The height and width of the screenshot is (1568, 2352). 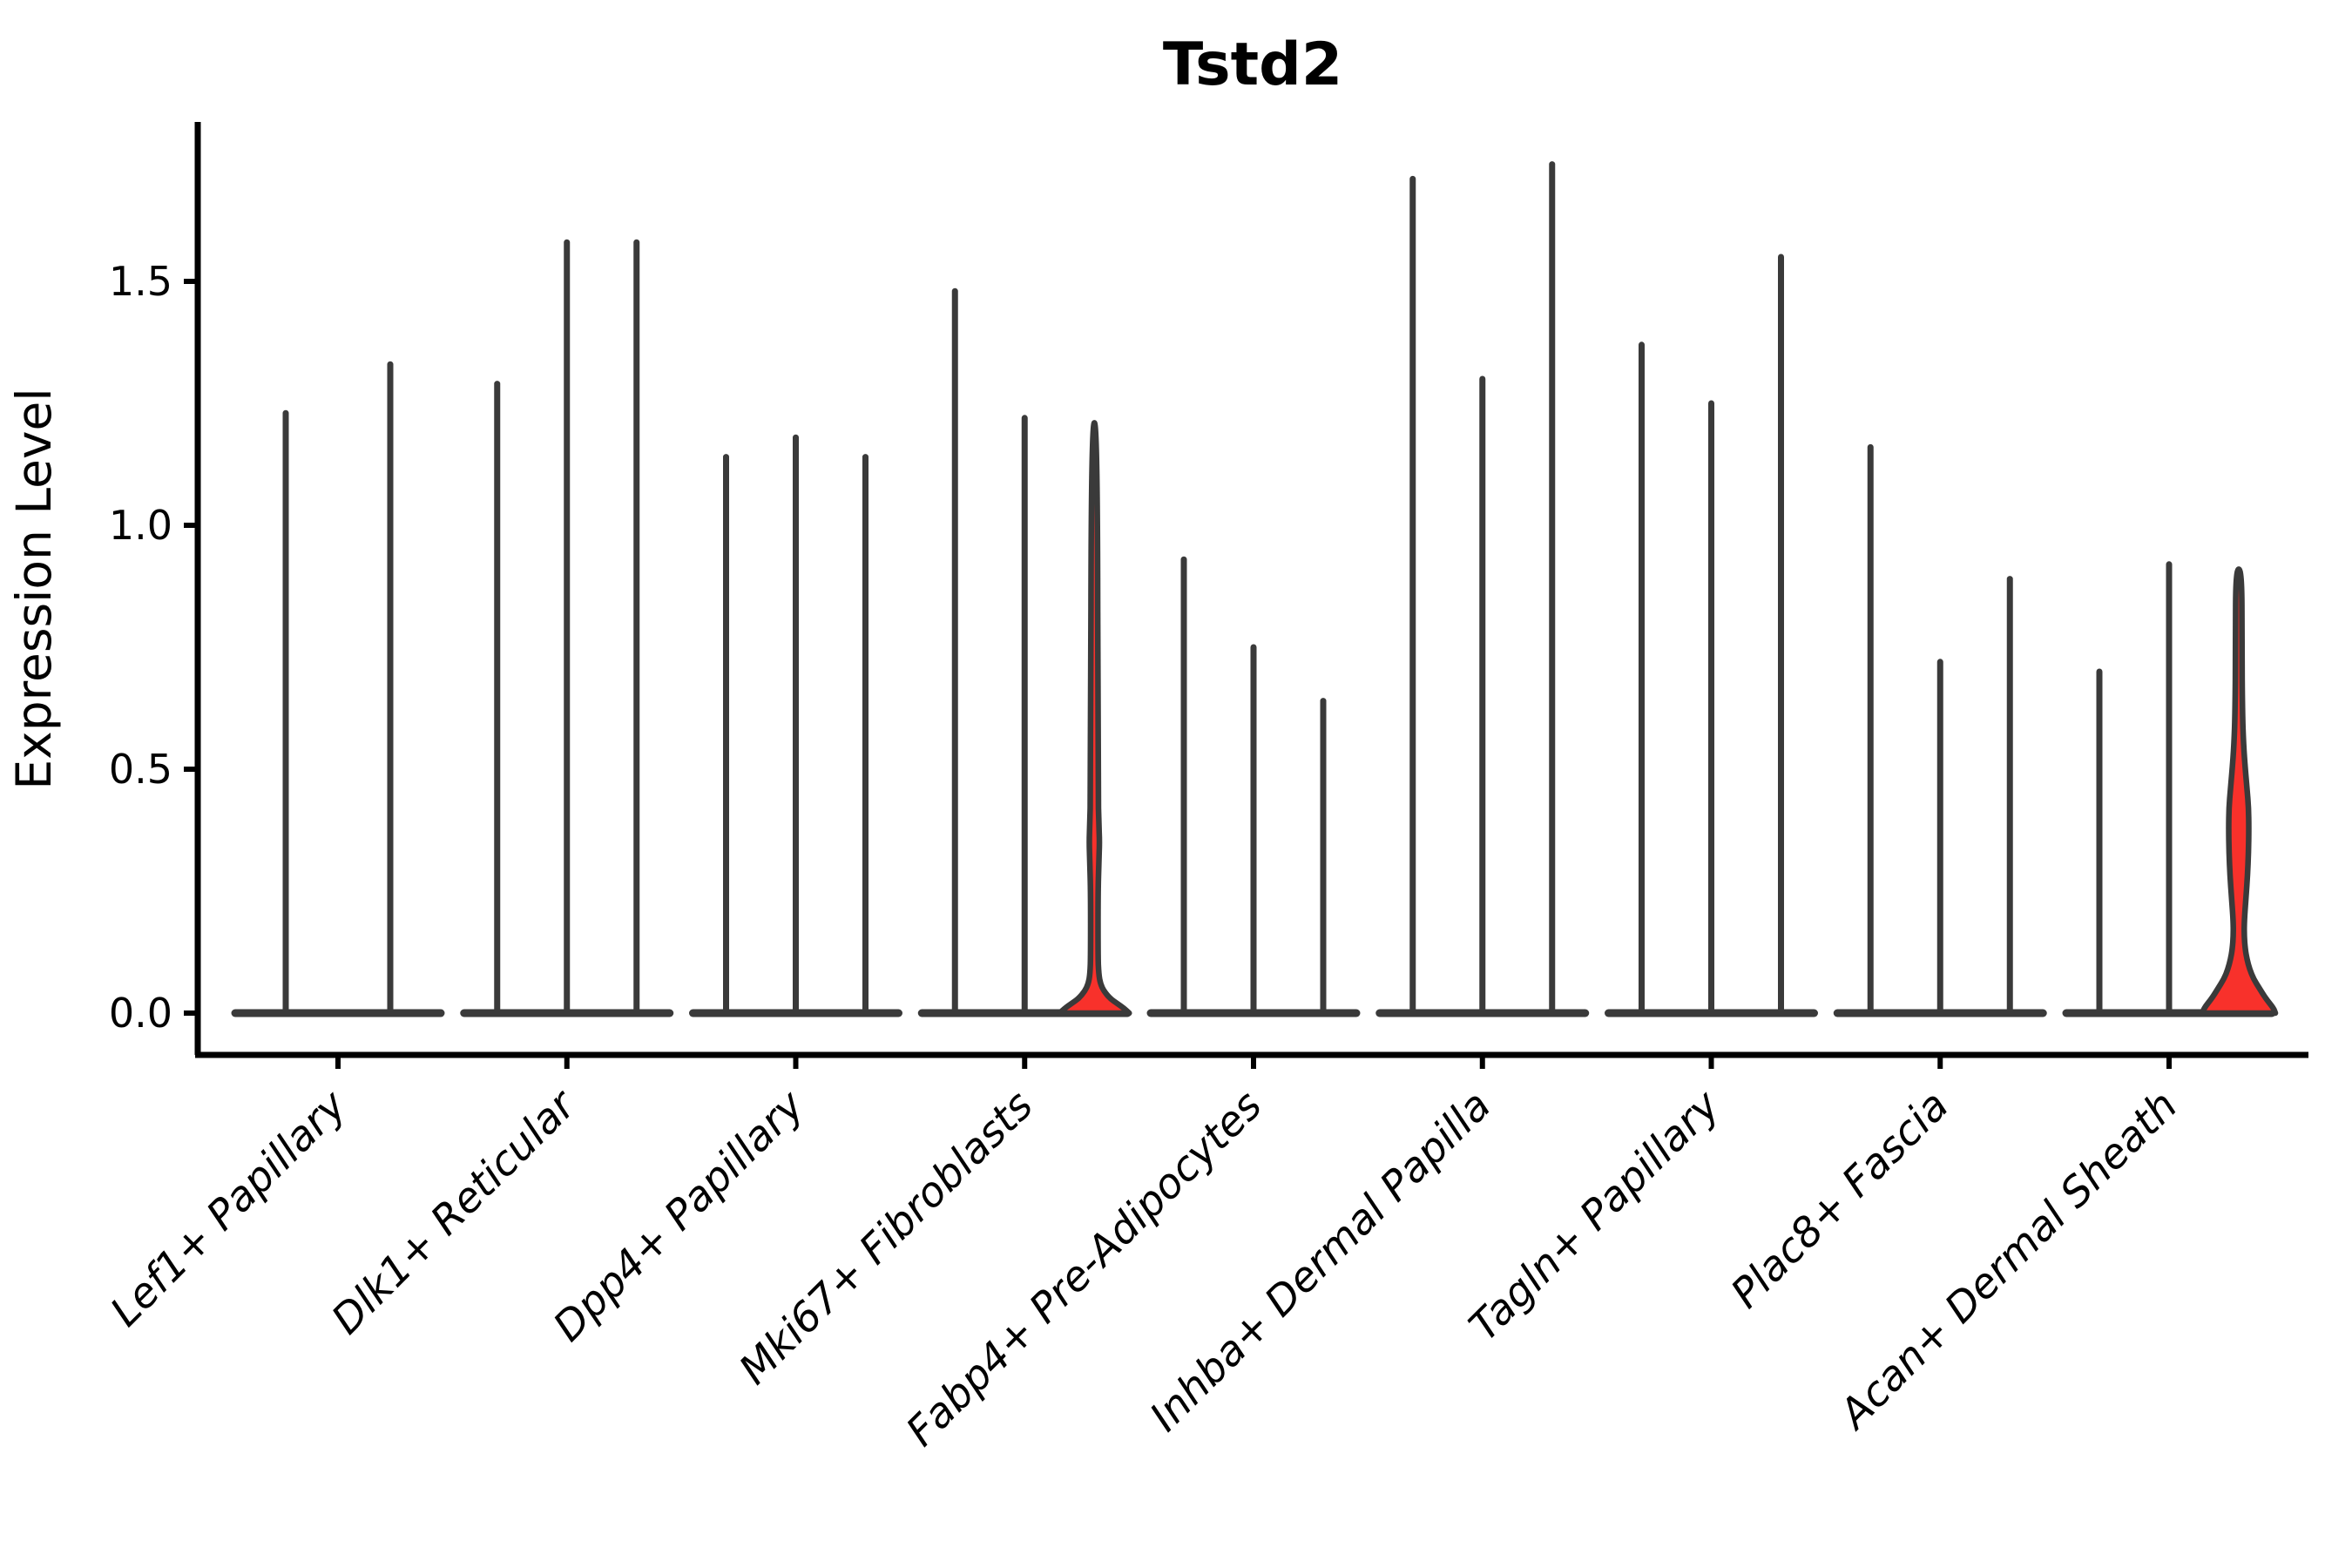 What do you see at coordinates (140, 525) in the screenshot?
I see `y-tick-label: 1.0` at bounding box center [140, 525].